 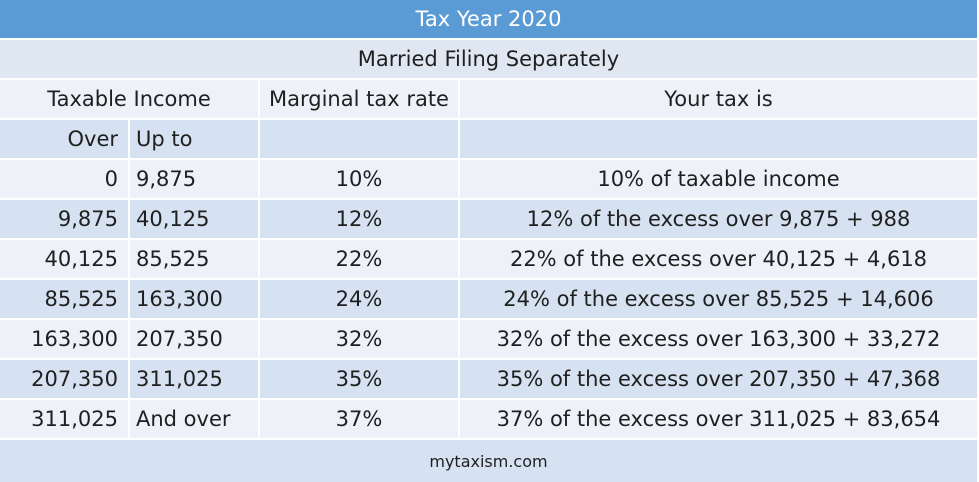 I want to click on row-over: 311,025, so click(x=65, y=420).